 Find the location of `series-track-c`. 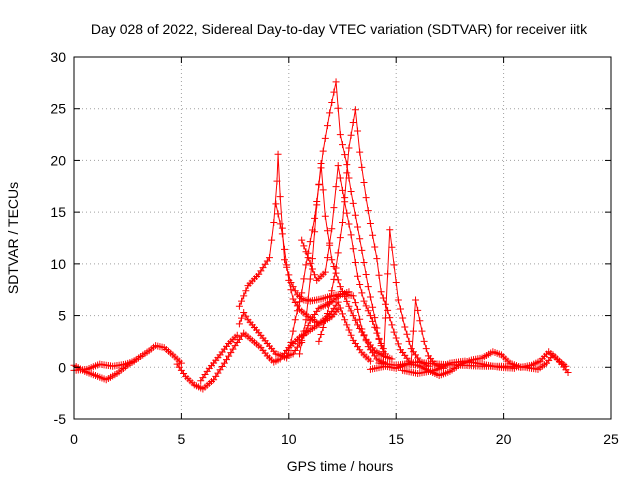

series-track-c is located at coordinates (257, 349).